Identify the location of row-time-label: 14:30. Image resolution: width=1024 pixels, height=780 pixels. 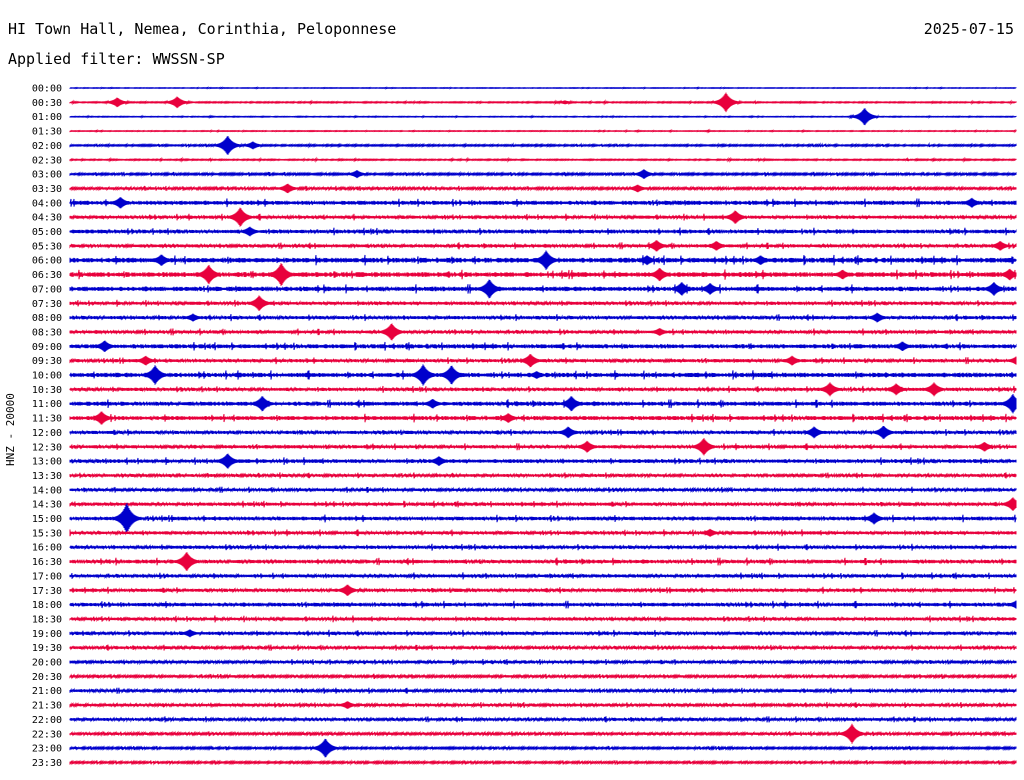
(47, 505).